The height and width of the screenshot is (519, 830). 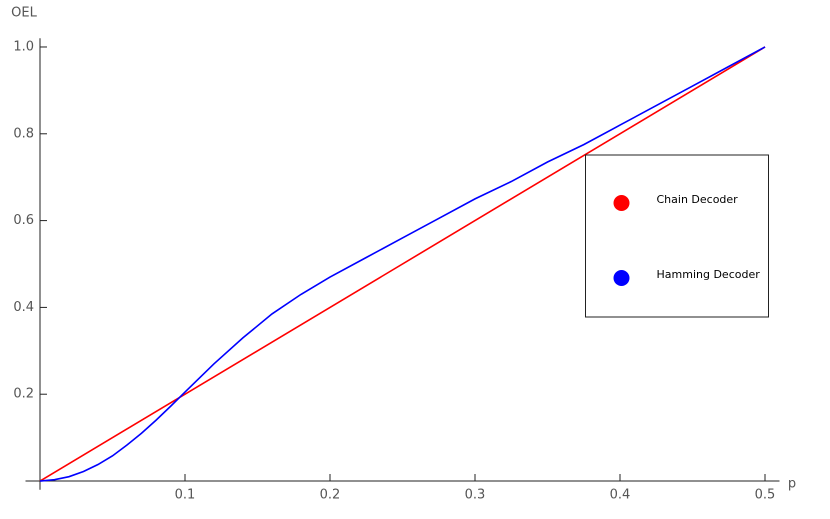 I want to click on x-tick-label: 0.4, so click(x=620, y=495).